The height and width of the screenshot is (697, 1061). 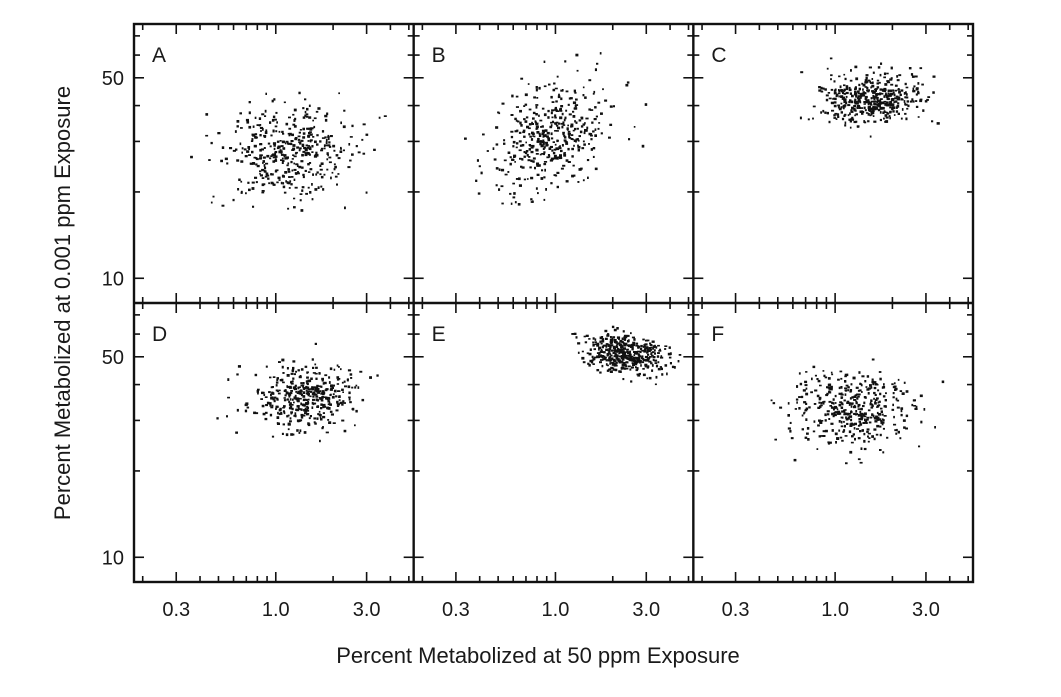 I want to click on x-tick-label: 0.3, so click(x=176, y=610).